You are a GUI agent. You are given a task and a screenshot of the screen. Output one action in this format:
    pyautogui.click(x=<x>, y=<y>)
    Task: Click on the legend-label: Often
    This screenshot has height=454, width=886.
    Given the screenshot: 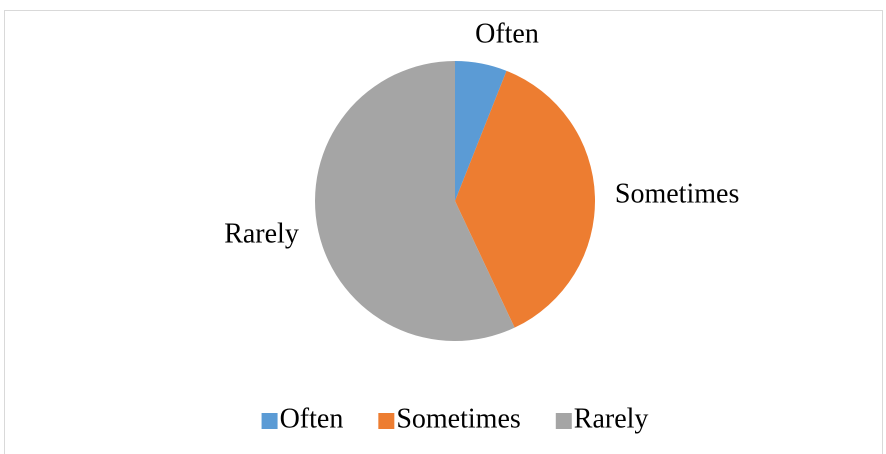 What is the action you would take?
    pyautogui.click(x=312, y=418)
    